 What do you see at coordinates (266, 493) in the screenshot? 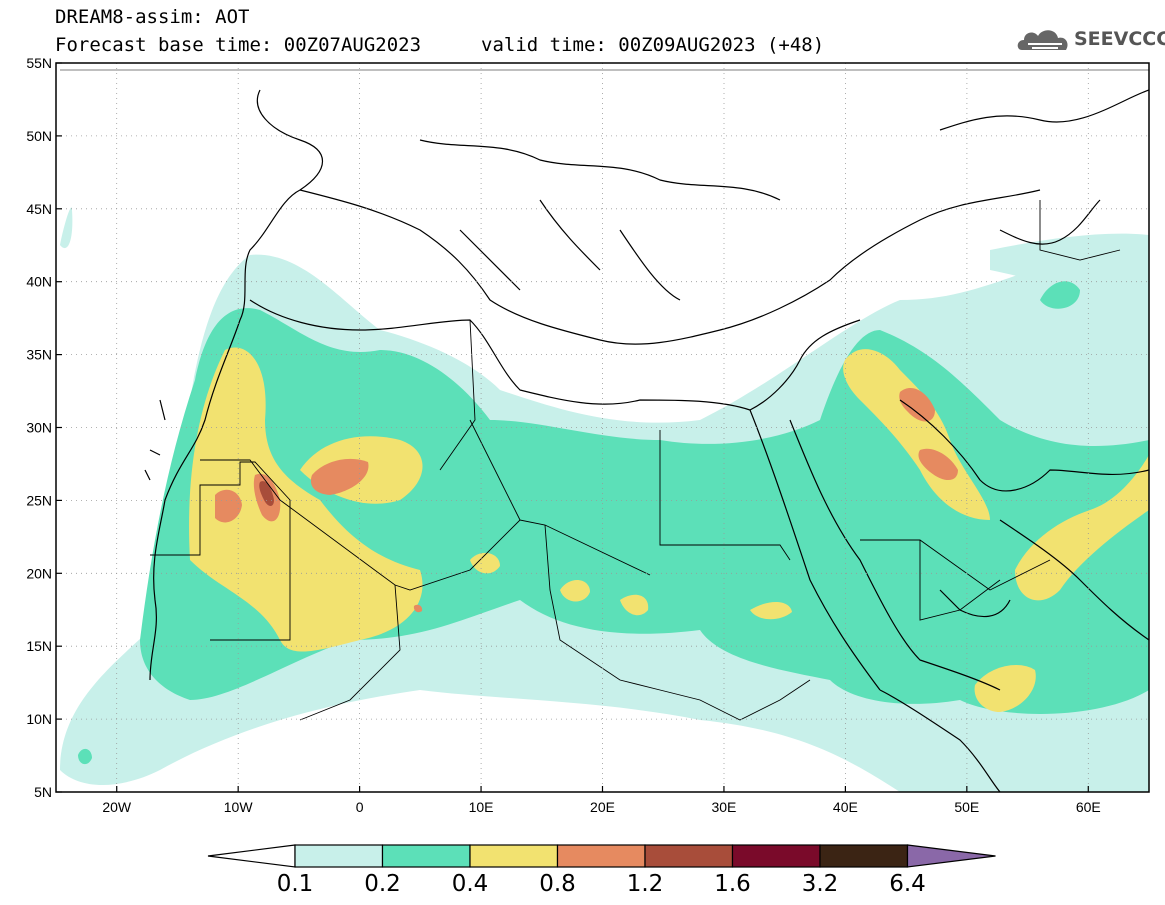
I see `aot-contour-1.2` at bounding box center [266, 493].